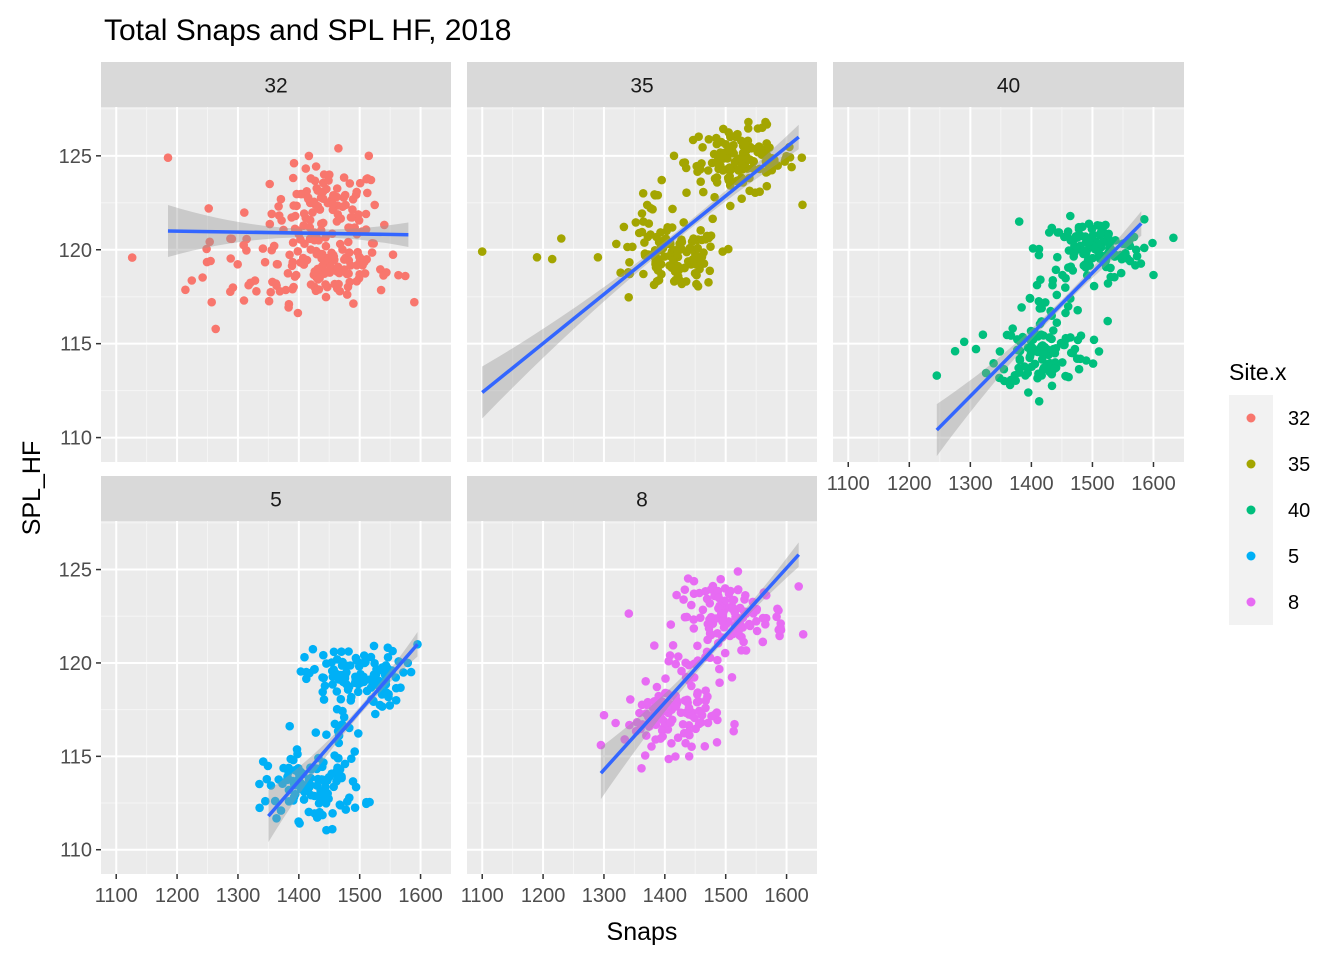 The height and width of the screenshot is (960, 1344). Describe the element at coordinates (343, 730) in the screenshot. I see `regression-line` at that location.